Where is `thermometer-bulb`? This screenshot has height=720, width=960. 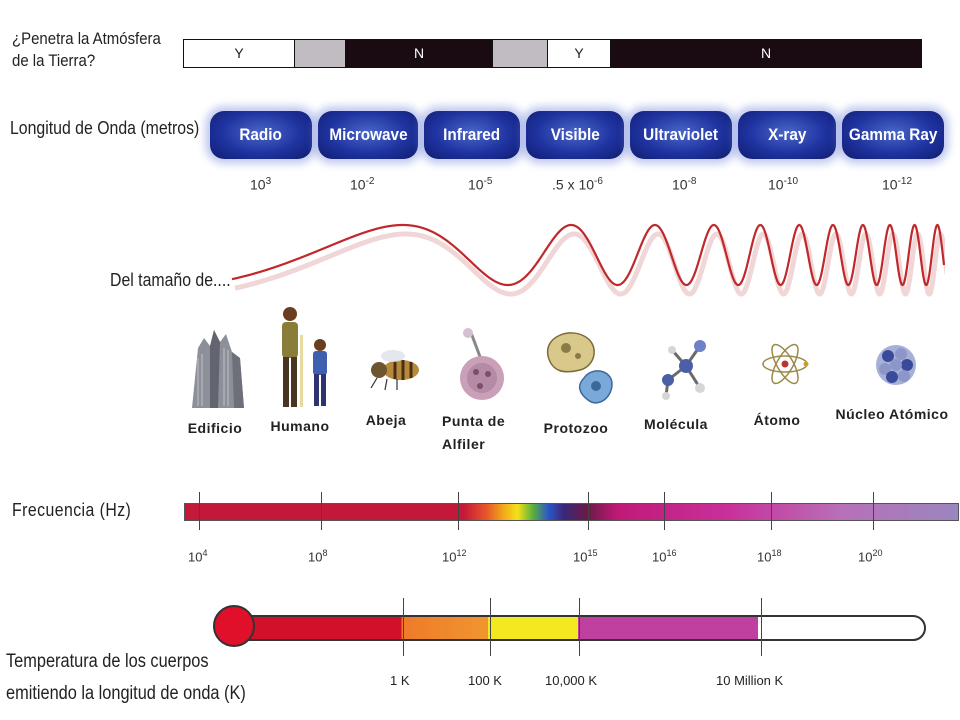
thermometer-bulb is located at coordinates (234, 626).